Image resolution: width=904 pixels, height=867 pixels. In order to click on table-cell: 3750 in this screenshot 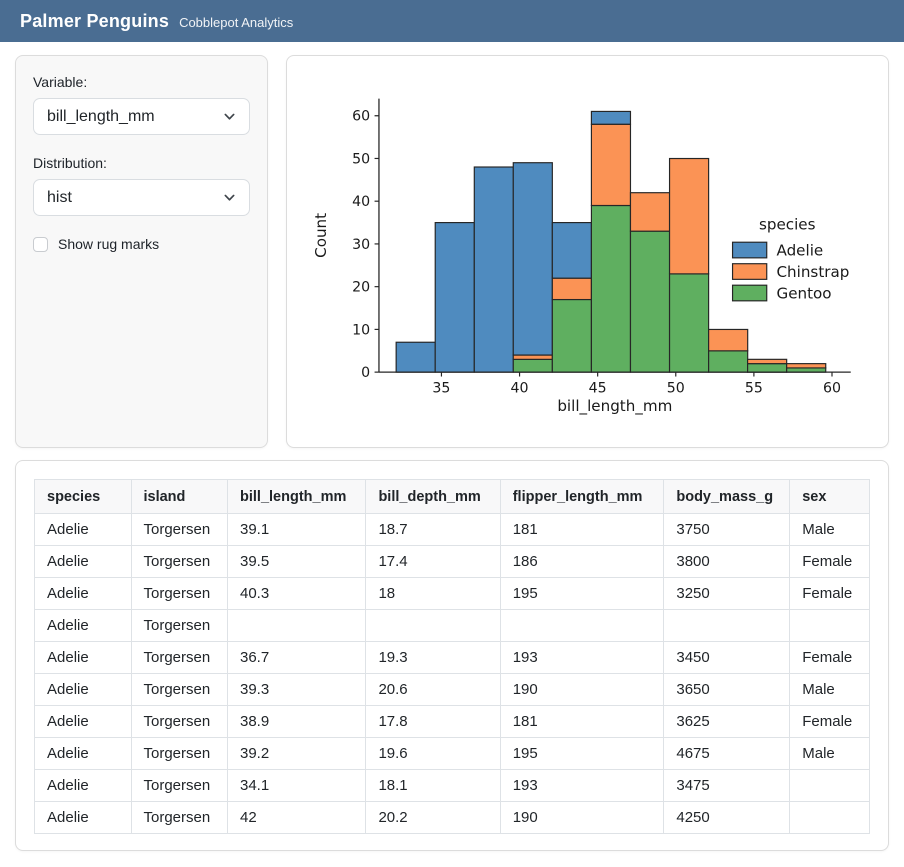, I will do `click(727, 529)`.